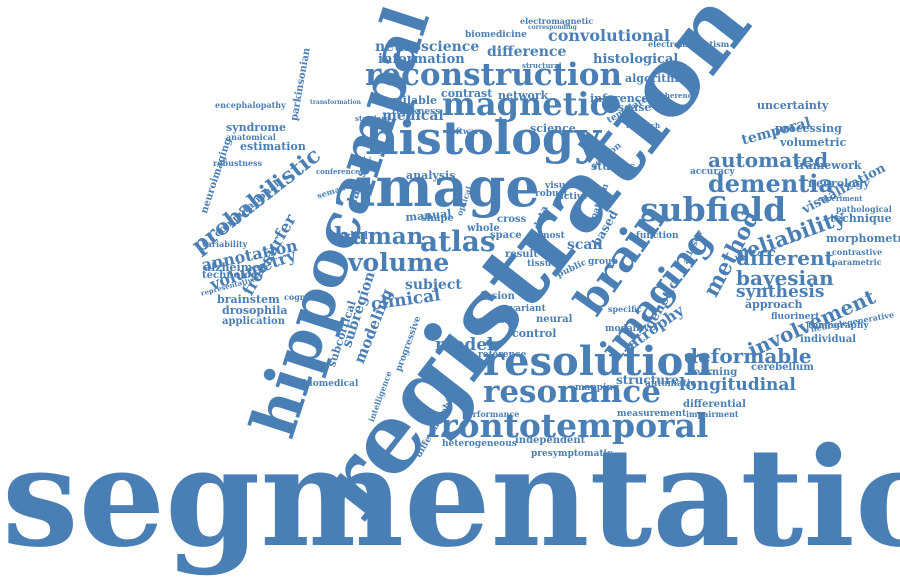 The height and width of the screenshot is (578, 900). What do you see at coordinates (483, 138) in the screenshot?
I see `cloud-word: histology` at bounding box center [483, 138].